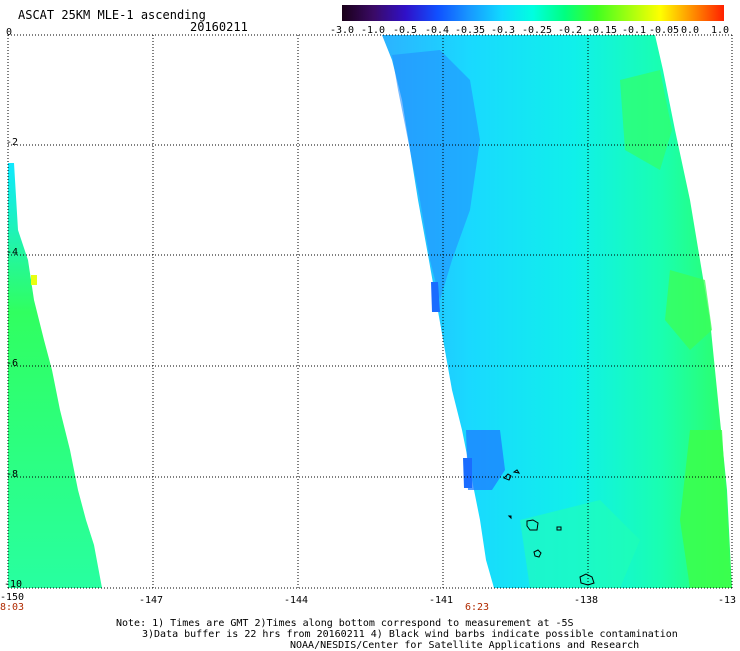 The image size is (740, 651). Describe the element at coordinates (537, 30) in the screenshot. I see `colorbar-label: -0.25` at that location.